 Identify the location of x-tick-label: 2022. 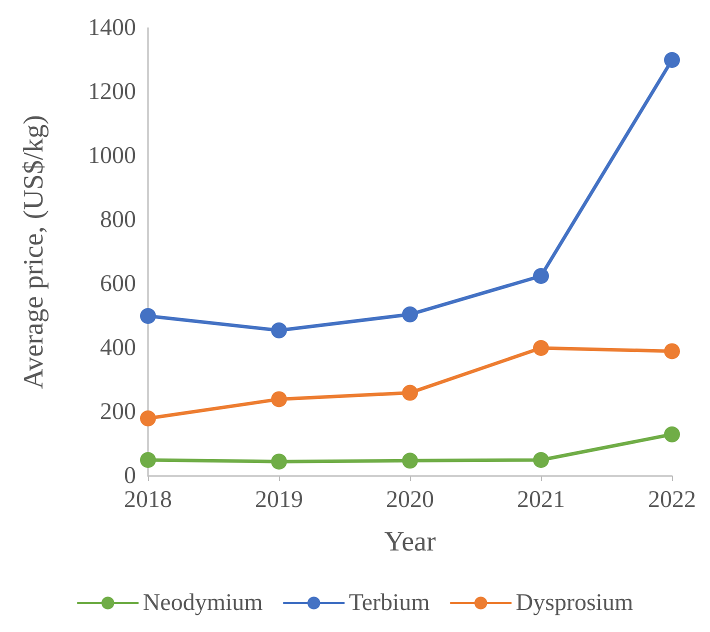
(672, 500).